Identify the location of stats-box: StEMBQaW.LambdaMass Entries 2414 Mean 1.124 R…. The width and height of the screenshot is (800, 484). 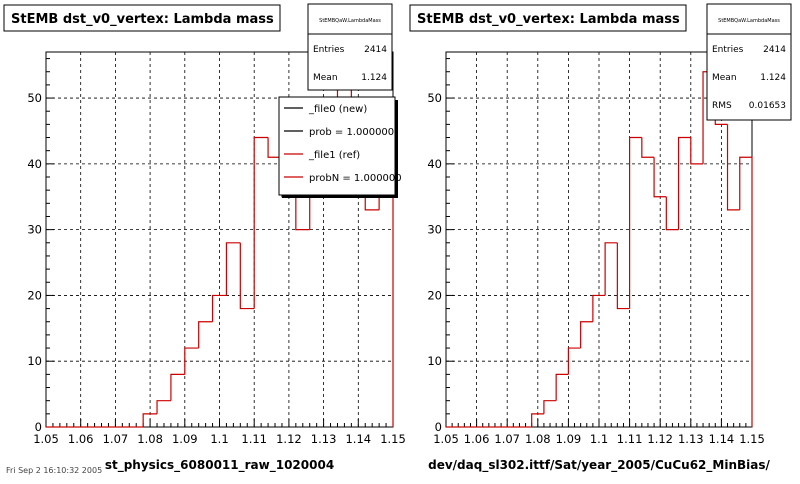
(749, 62).